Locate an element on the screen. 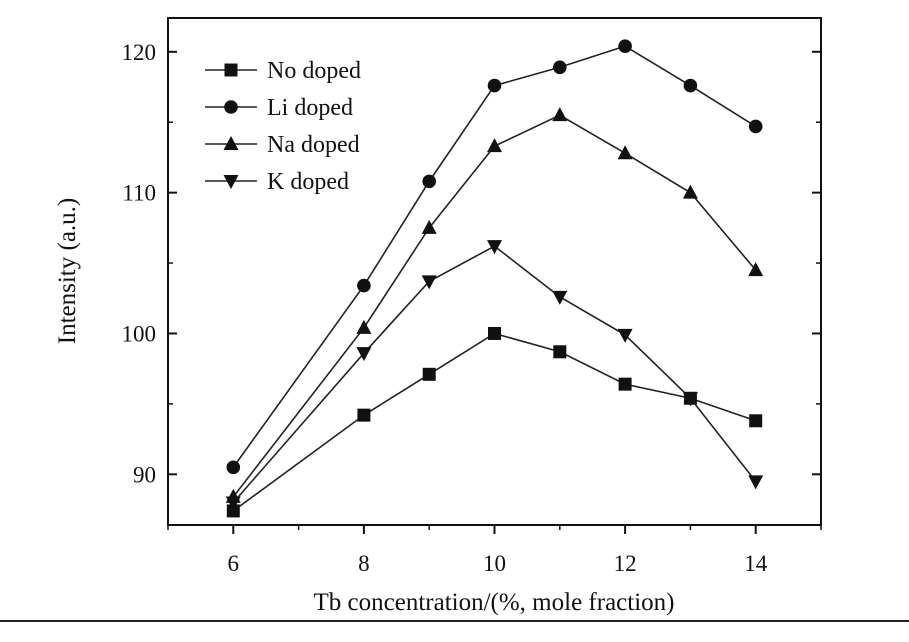 This screenshot has height=642, width=909. bottom-rule is located at coordinates (454, 621).